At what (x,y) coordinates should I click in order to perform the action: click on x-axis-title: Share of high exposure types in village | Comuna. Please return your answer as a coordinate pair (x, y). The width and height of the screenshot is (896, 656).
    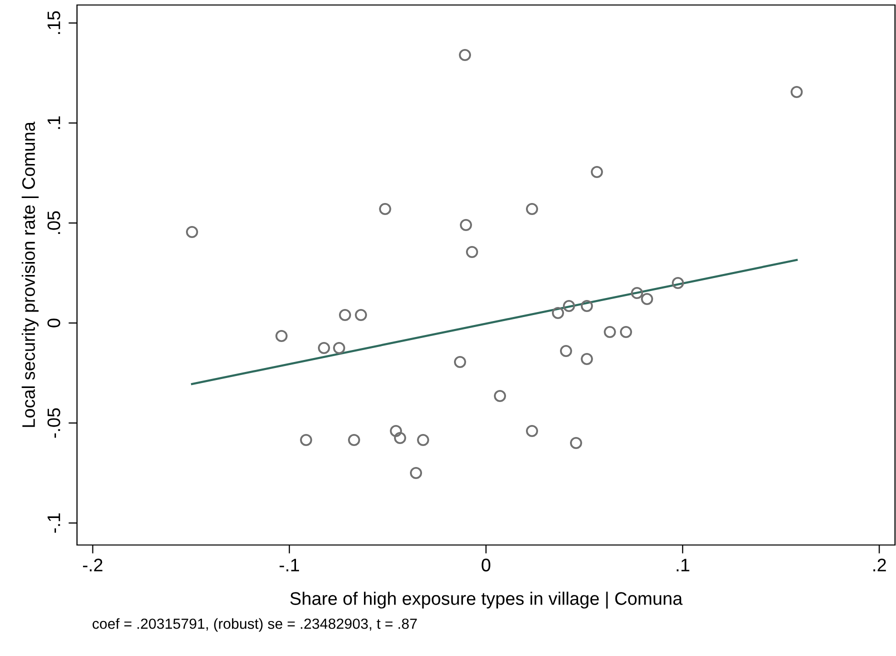
    Looking at the image, I should click on (486, 600).